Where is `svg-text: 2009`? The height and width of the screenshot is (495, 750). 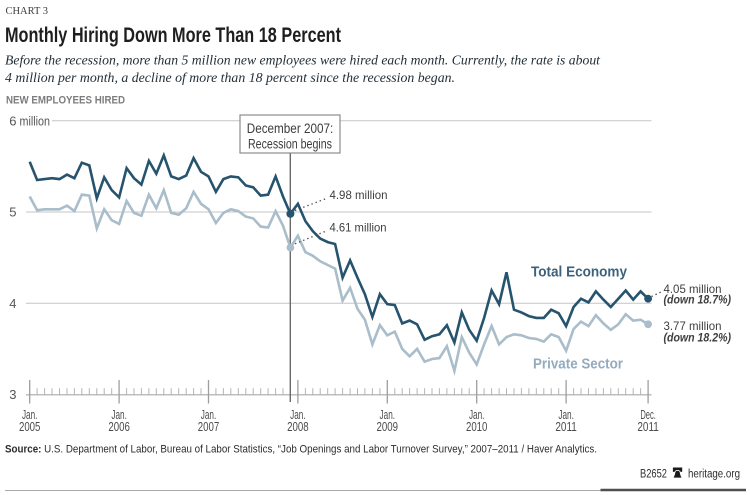
svg-text: 2009 is located at coordinates (388, 427).